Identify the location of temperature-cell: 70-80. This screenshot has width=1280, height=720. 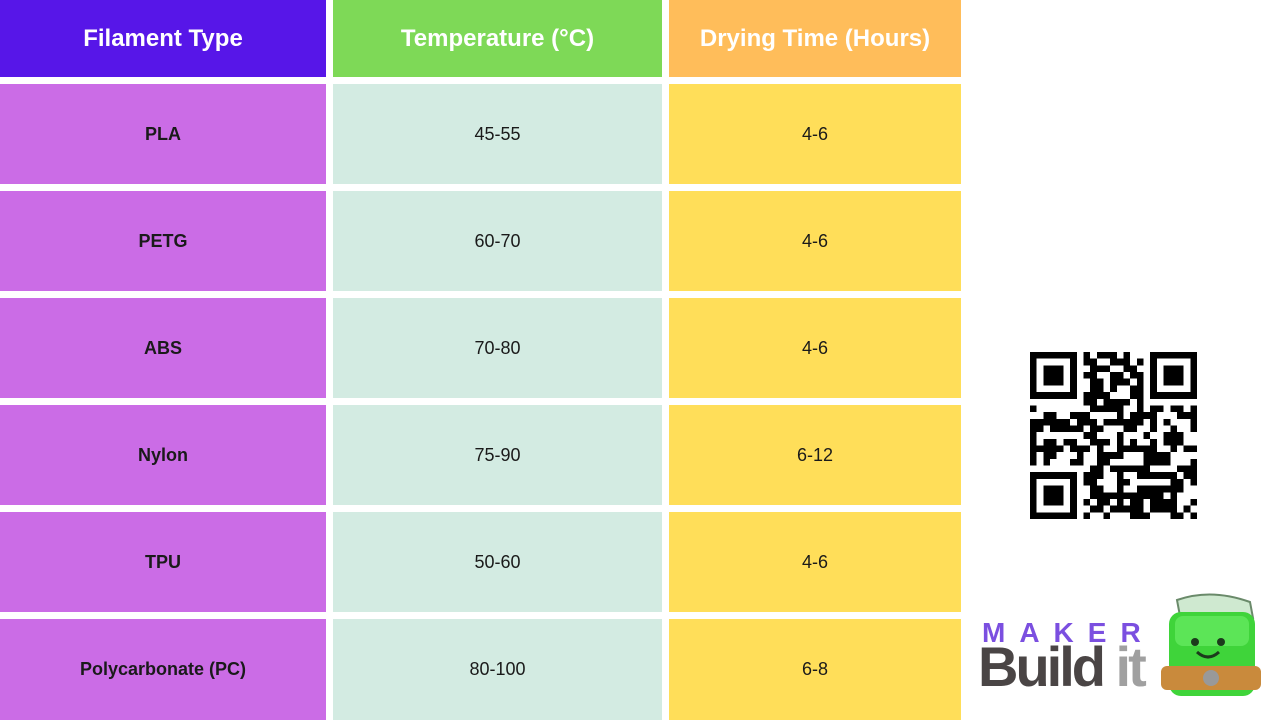
(497, 348).